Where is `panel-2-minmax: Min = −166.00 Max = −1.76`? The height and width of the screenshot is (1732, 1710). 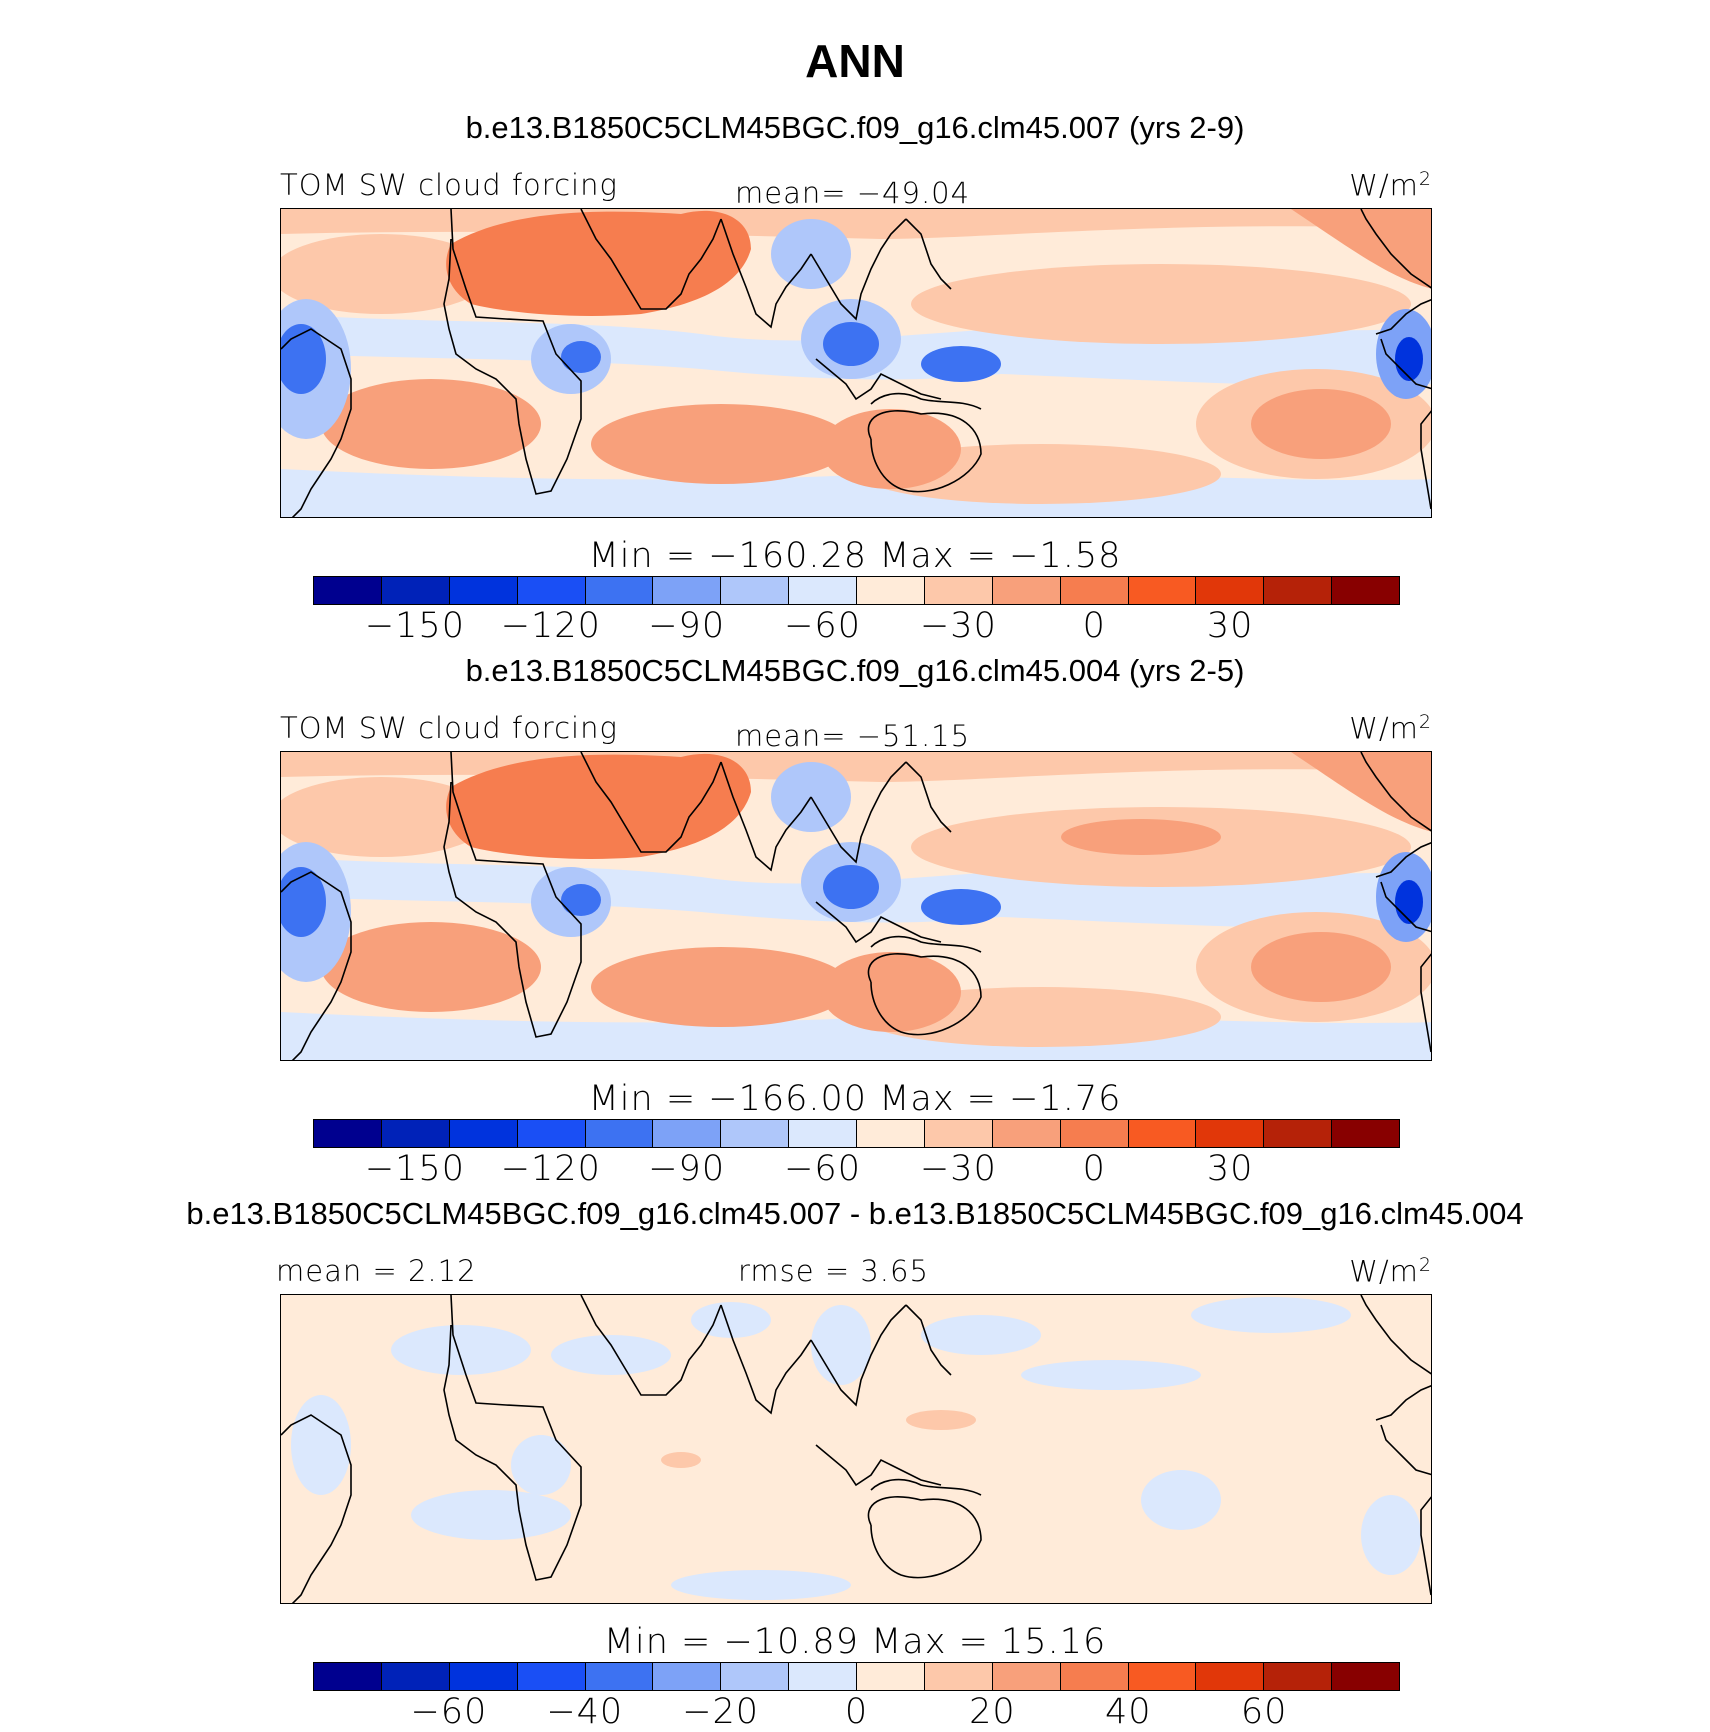
panel-2-minmax: Min = −166.00 Max = −1.76 is located at coordinates (855, 1099).